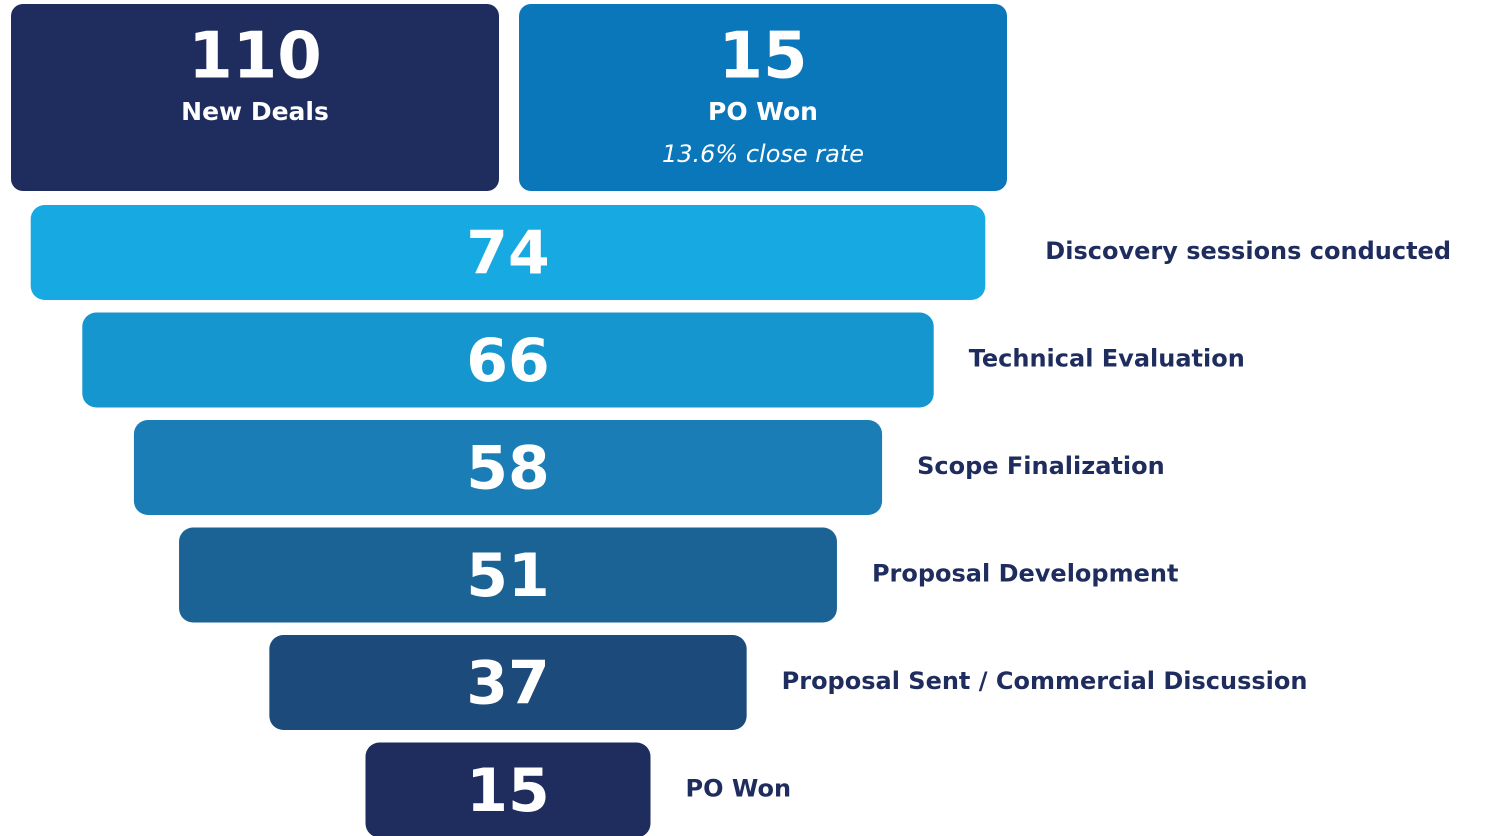 The width and height of the screenshot is (1506, 836). I want to click on kpi-note: 13.6% close rate, so click(763, 154).